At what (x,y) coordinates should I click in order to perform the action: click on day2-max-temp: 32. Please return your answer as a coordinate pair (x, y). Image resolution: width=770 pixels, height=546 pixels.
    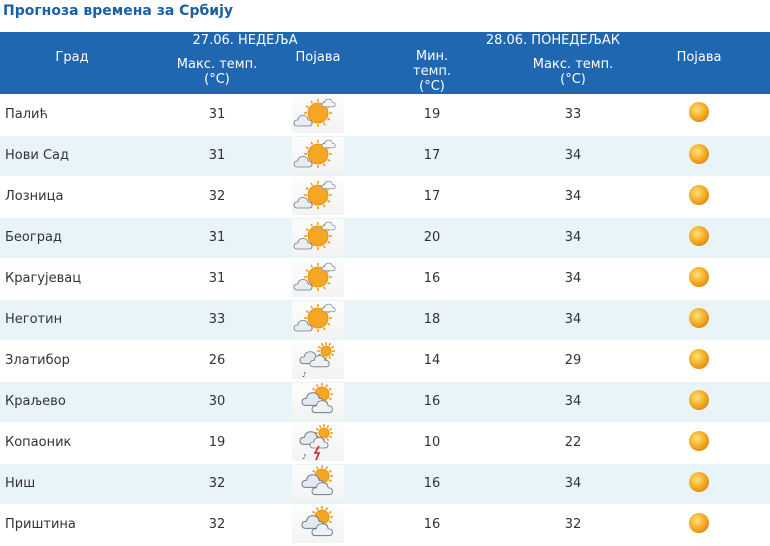
    Looking at the image, I should click on (573, 525).